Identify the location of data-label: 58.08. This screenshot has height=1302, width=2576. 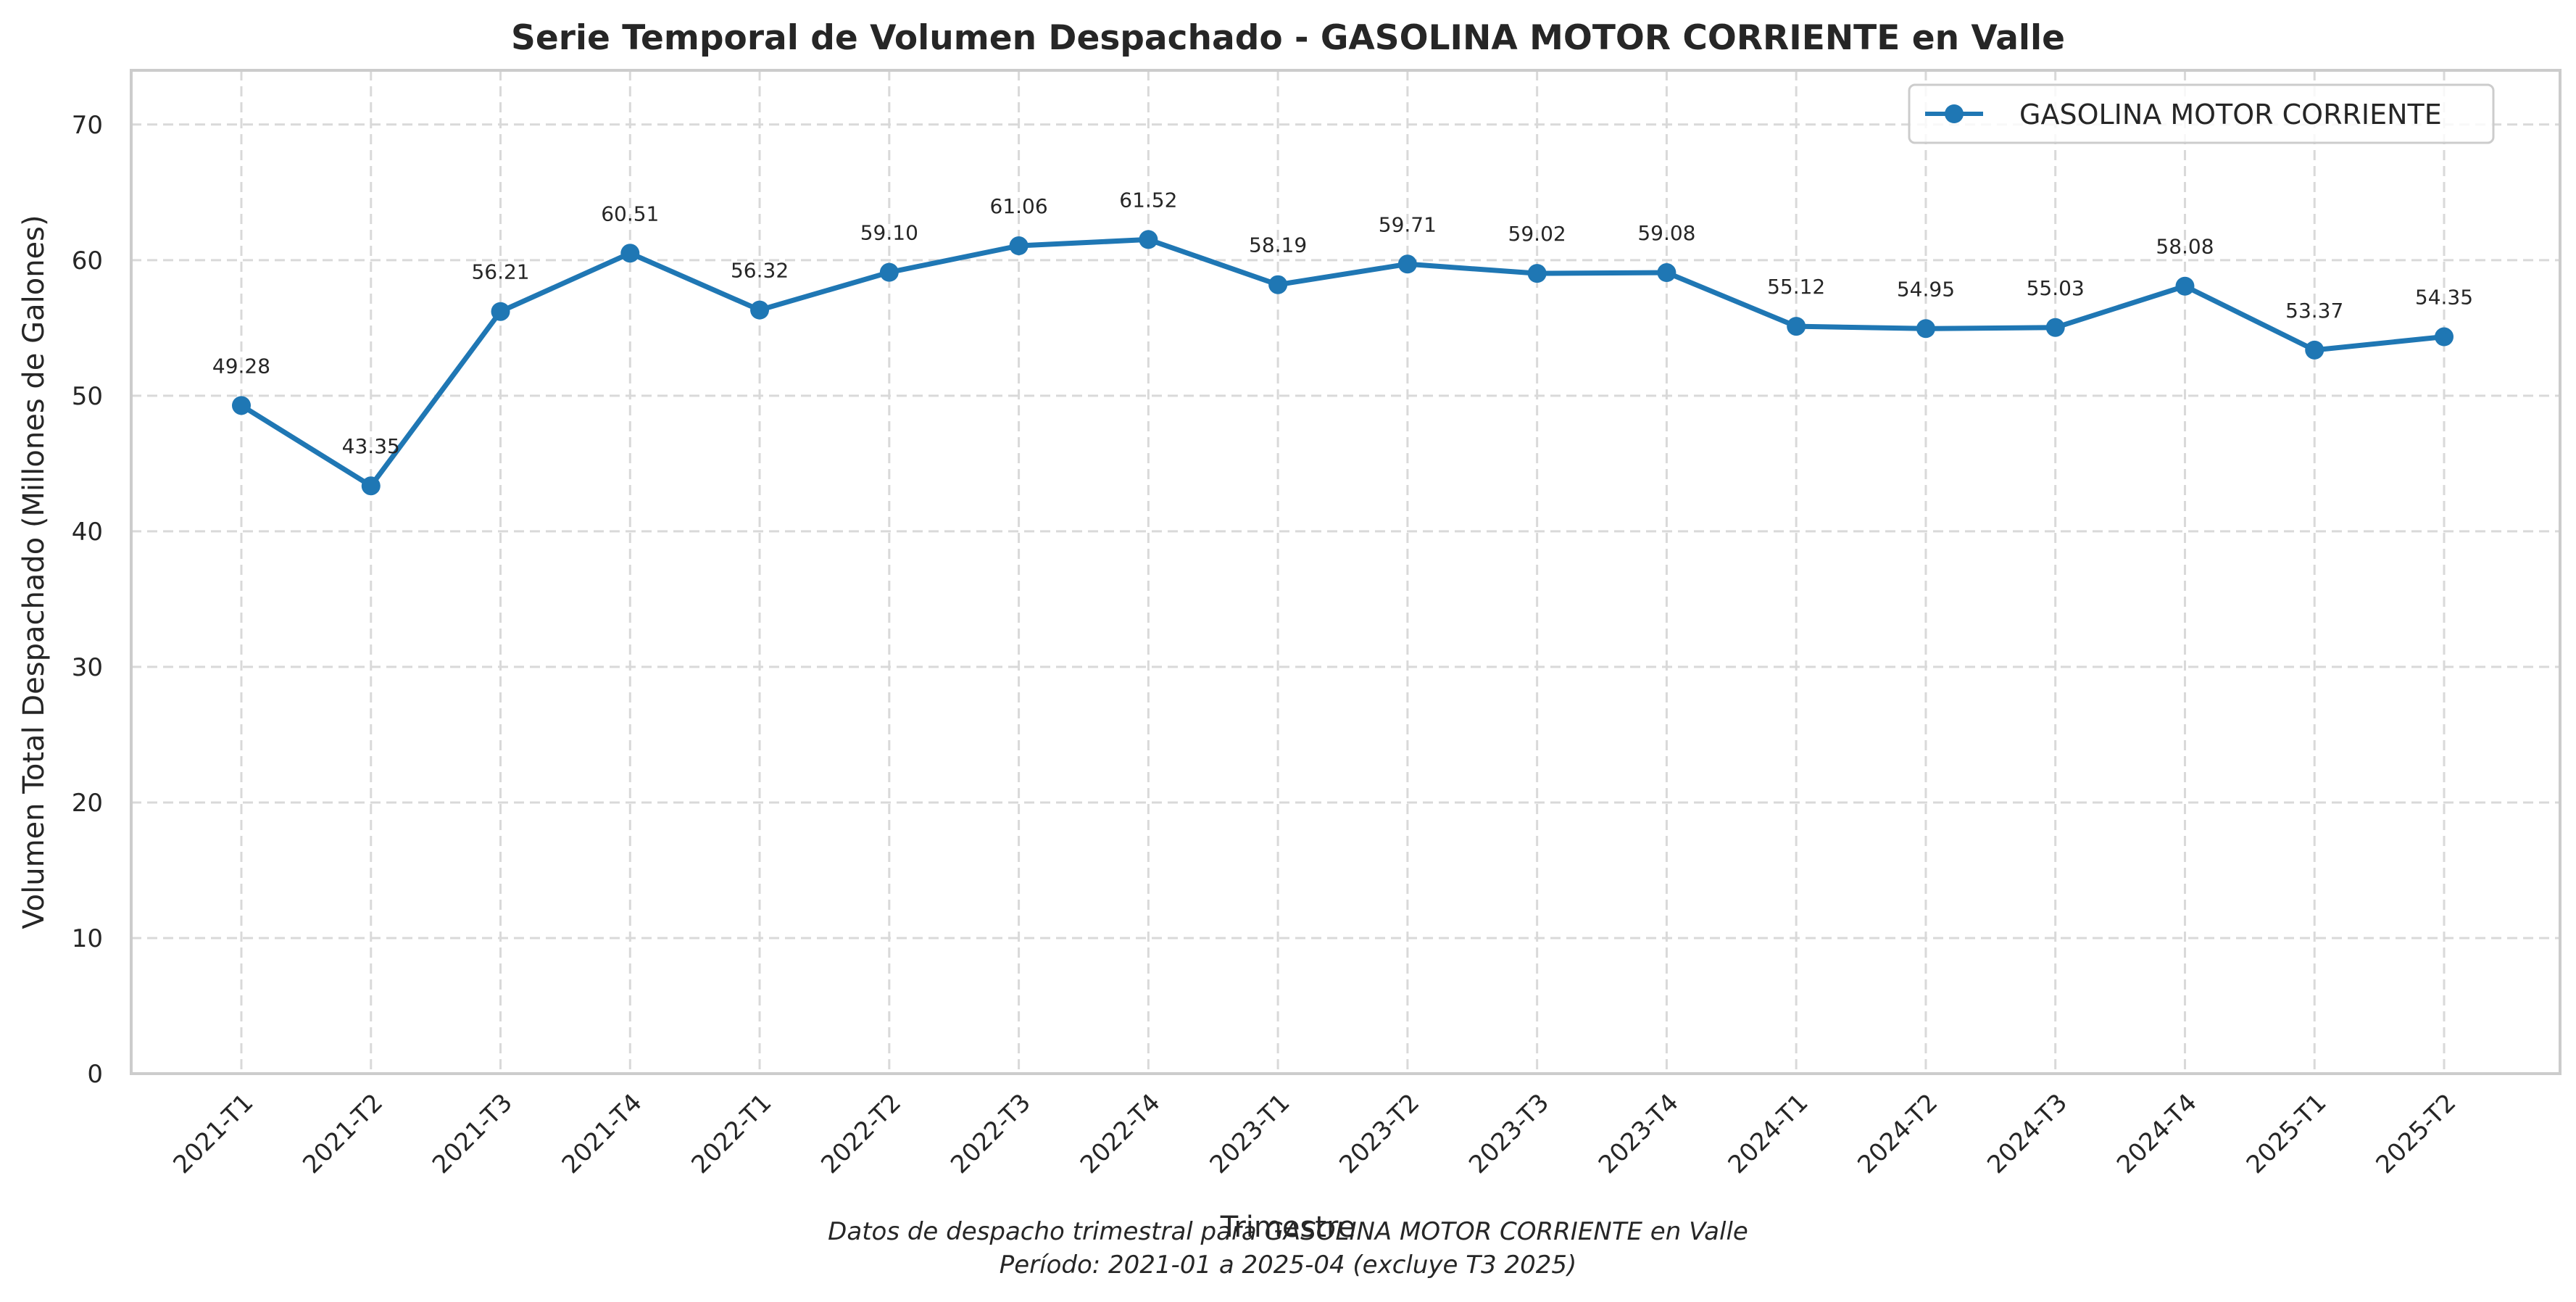
(2185, 247).